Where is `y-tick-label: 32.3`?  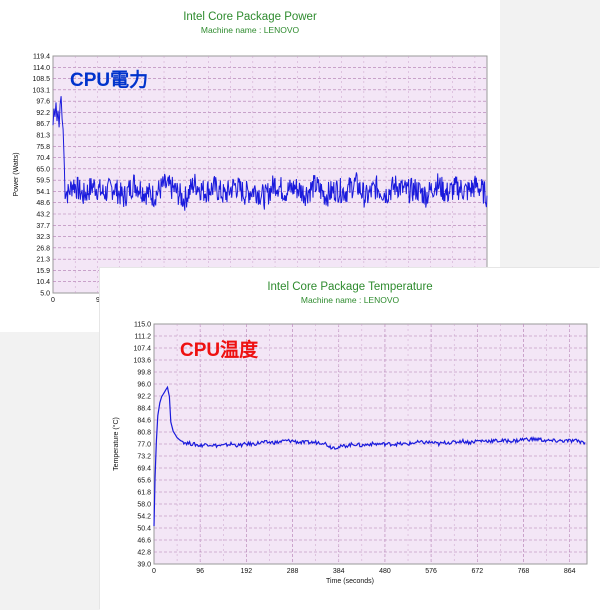
y-tick-label: 32.3 is located at coordinates (43, 237).